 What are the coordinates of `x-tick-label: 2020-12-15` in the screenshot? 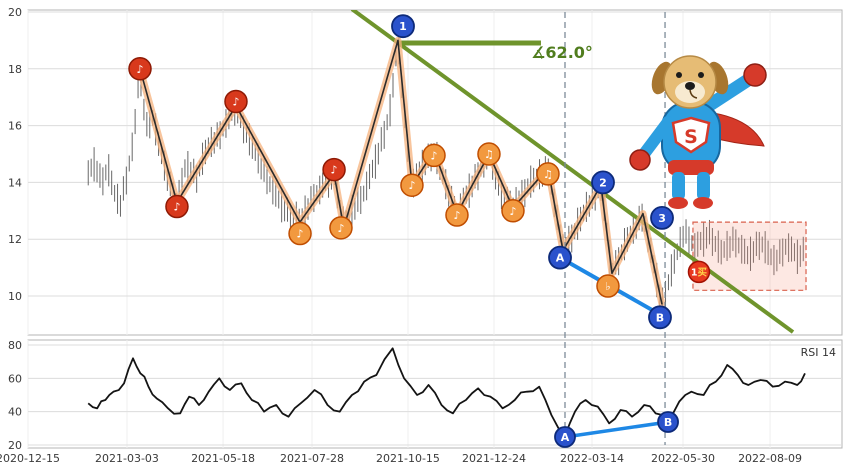 It's located at (30, 458).